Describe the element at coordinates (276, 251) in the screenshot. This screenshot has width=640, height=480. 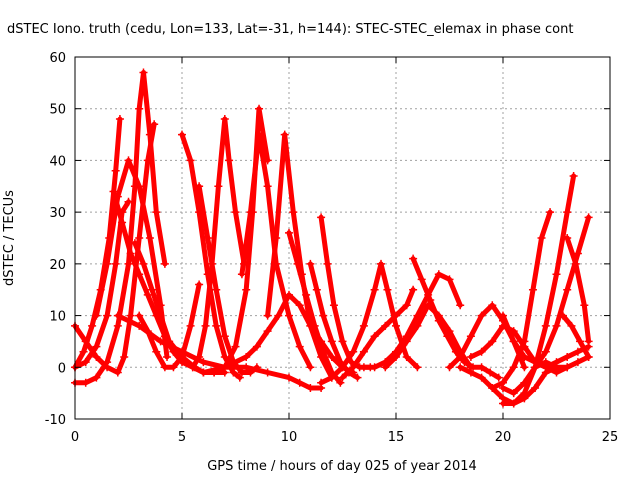
I see `series-sat-m` at that location.